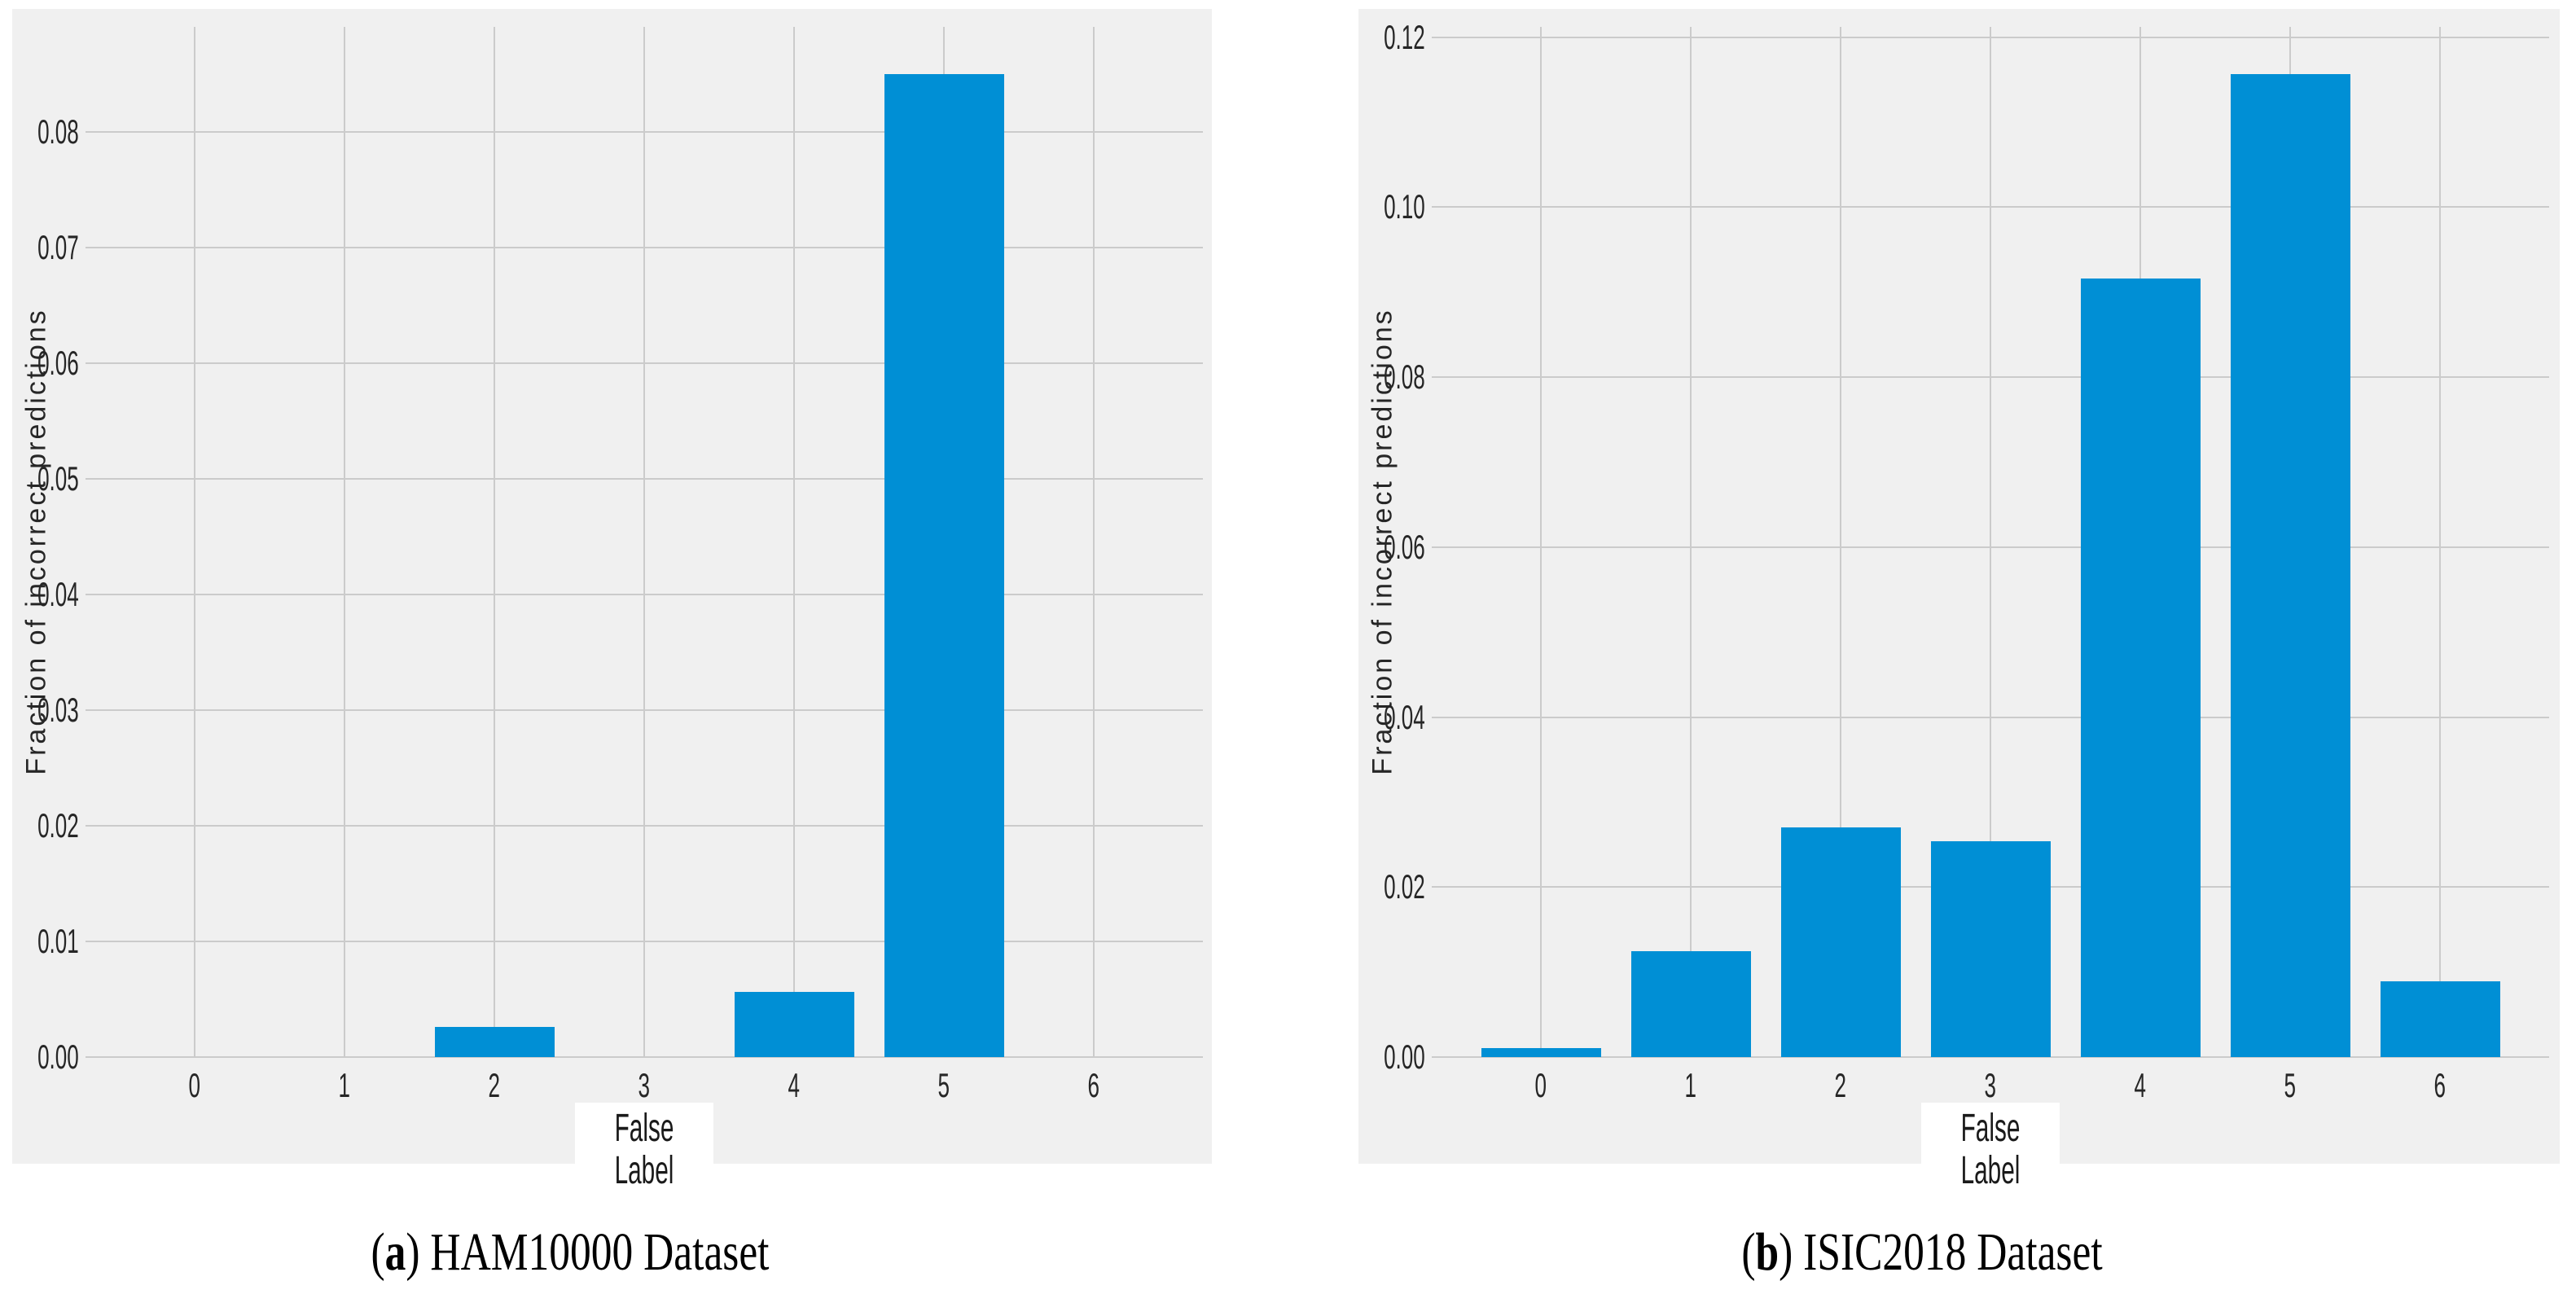 The height and width of the screenshot is (1303, 2576). Describe the element at coordinates (1749, 1252) in the screenshot. I see `caption-b-paren: (` at that location.